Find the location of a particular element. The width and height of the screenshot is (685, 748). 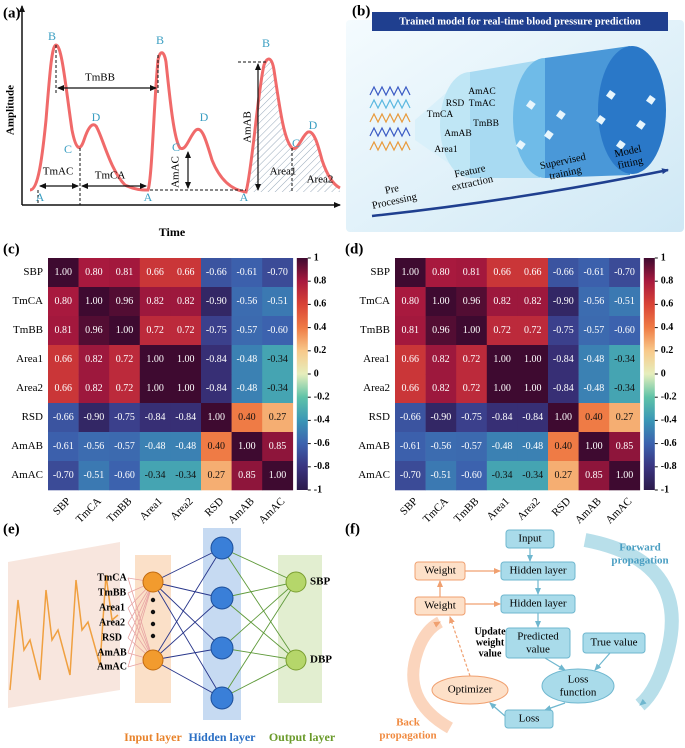

update-label: weight is located at coordinates (490, 642).